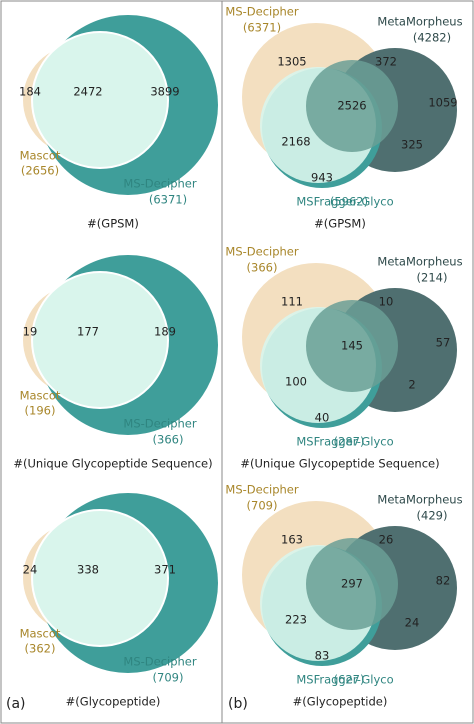 Image resolution: width=474 pixels, height=724 pixels. Describe the element at coordinates (296, 382) in the screenshot. I see `region-count: 100` at that location.